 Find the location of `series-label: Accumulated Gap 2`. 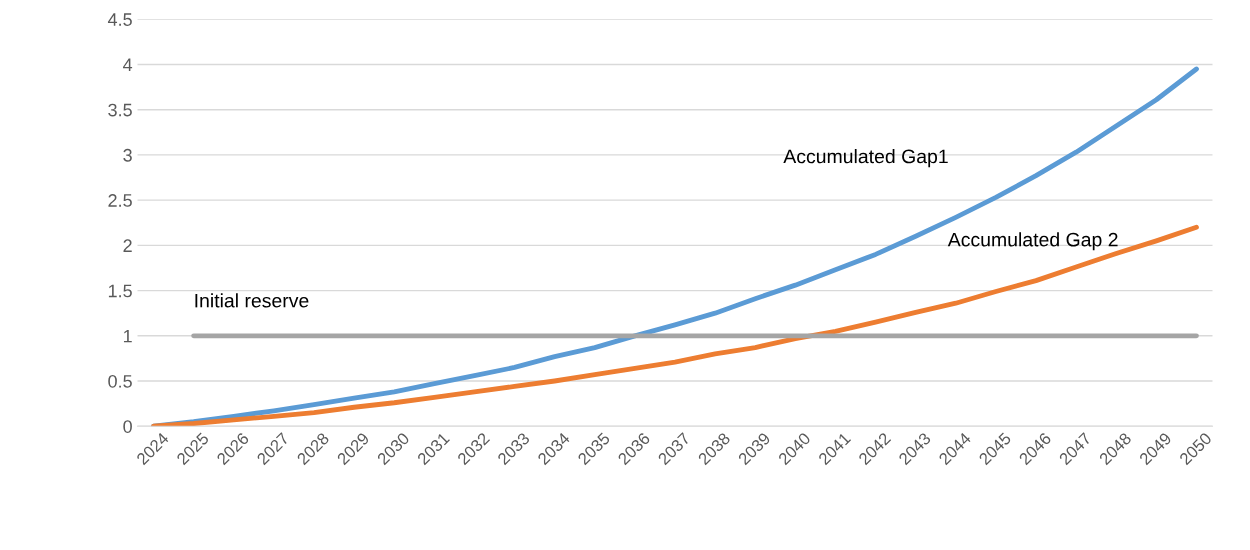

series-label: Accumulated Gap 2 is located at coordinates (1032, 241).